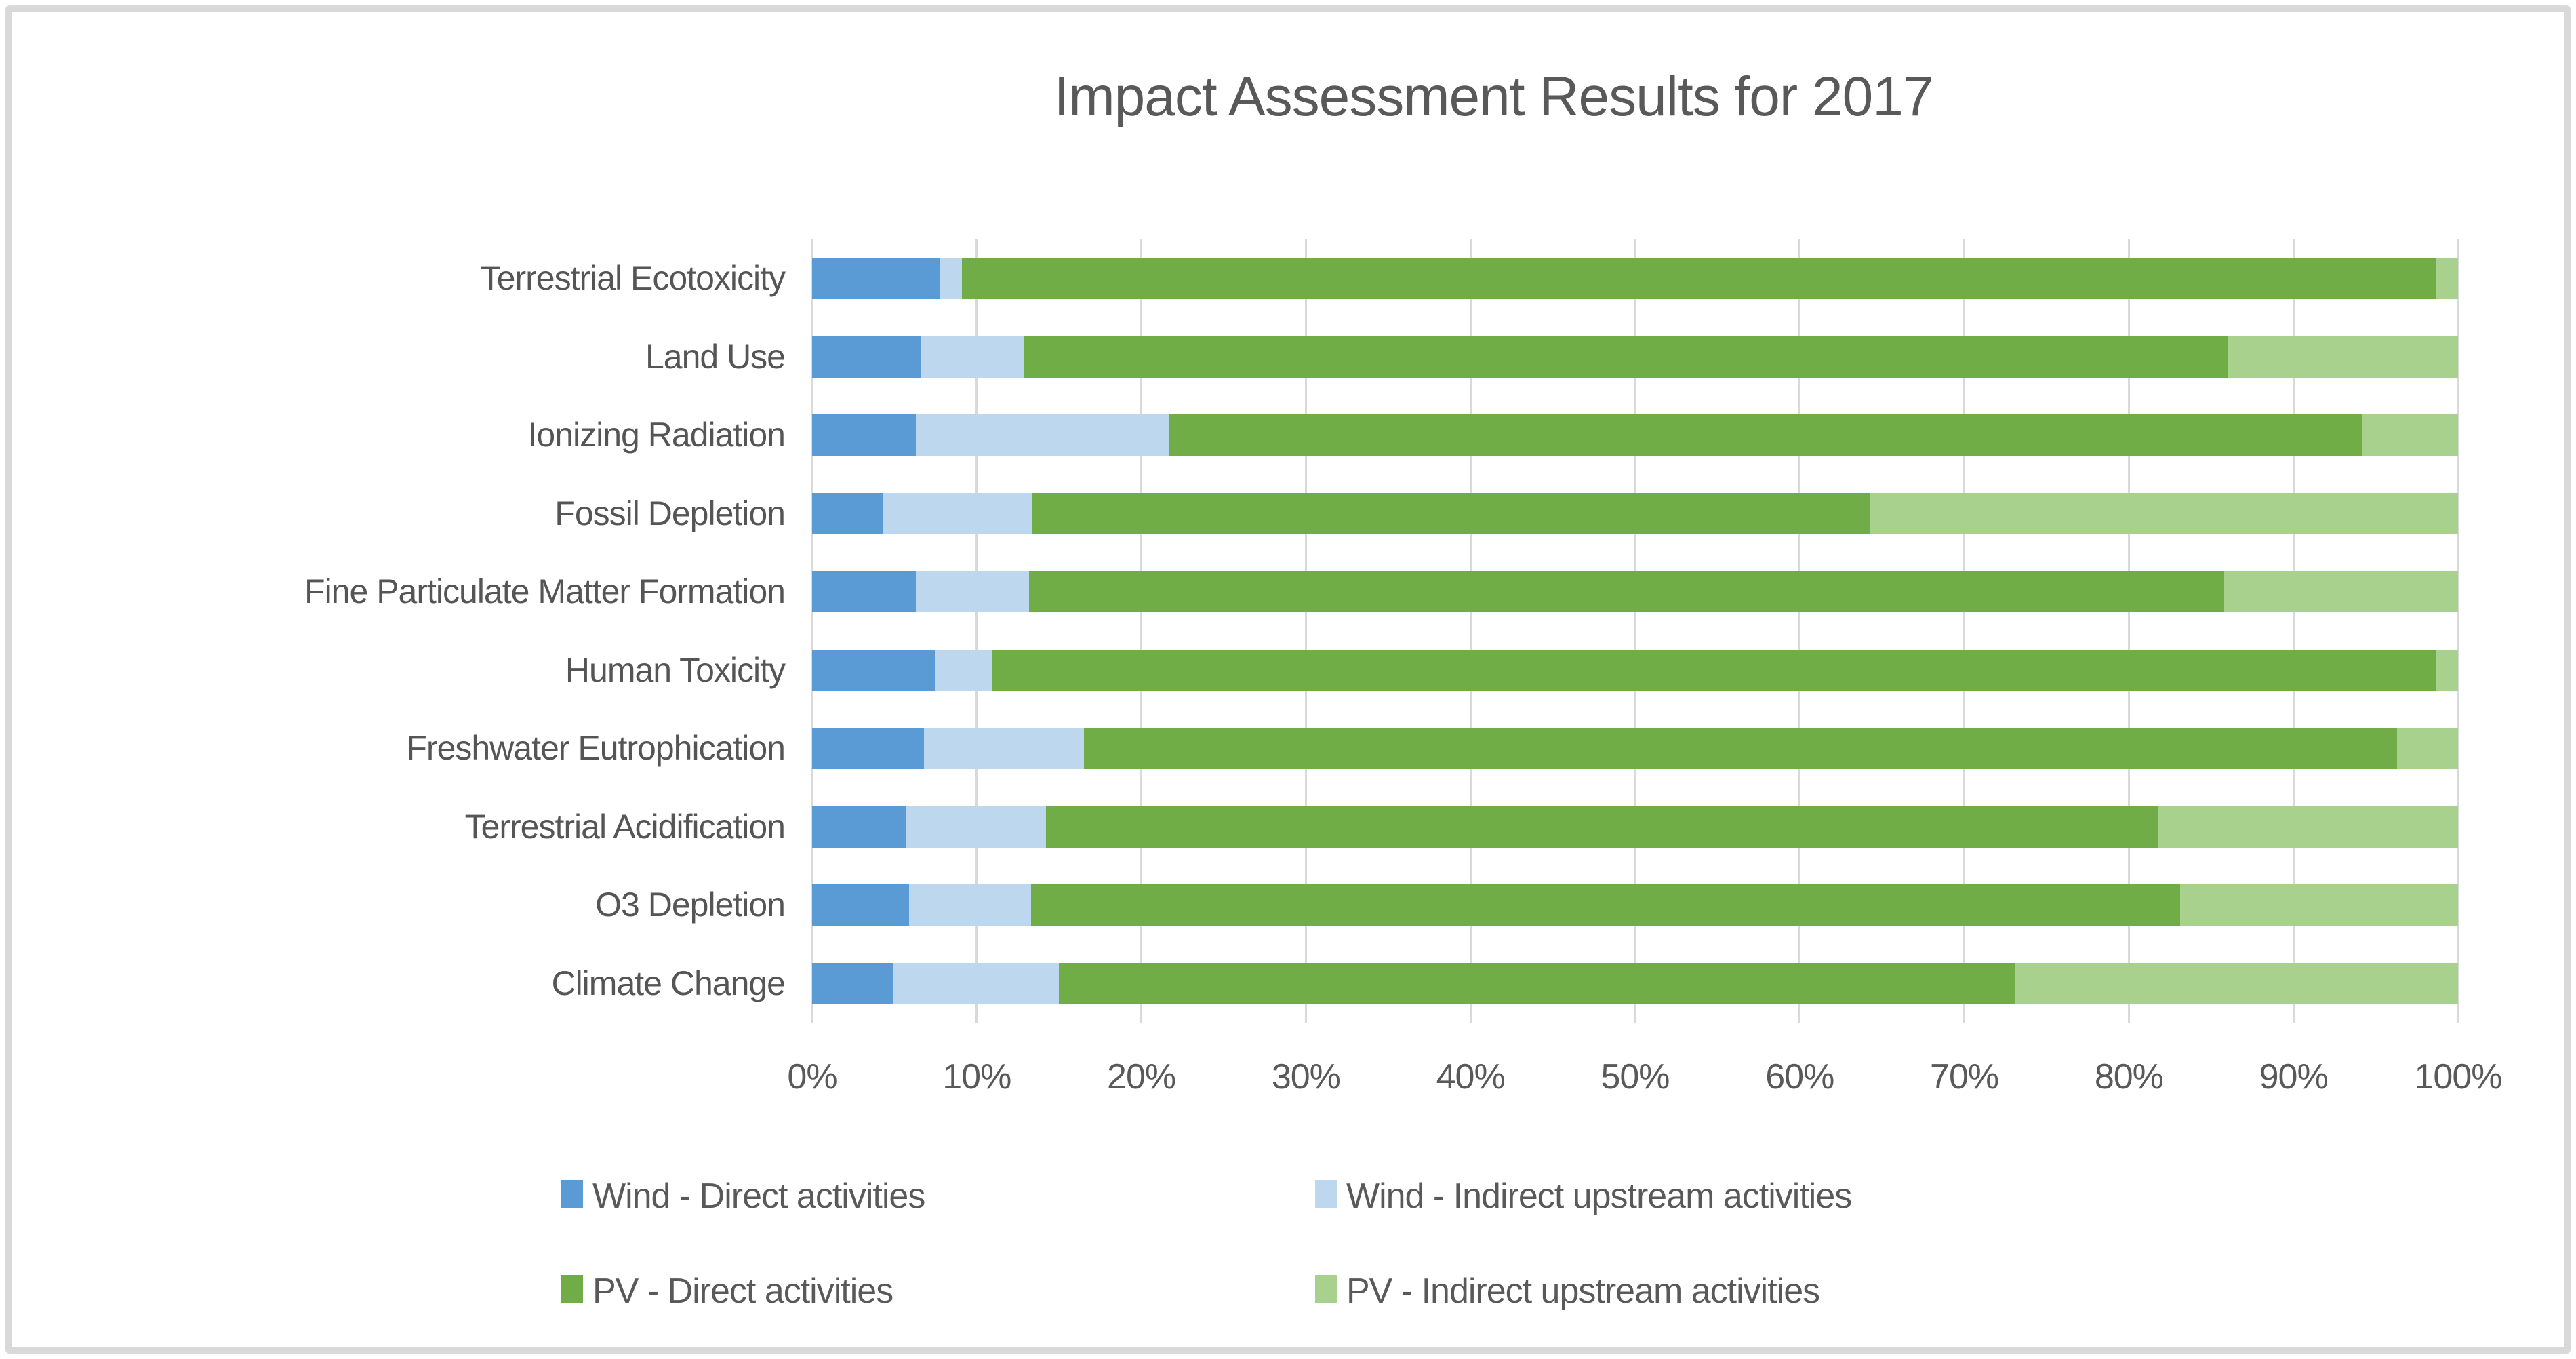 The width and height of the screenshot is (2576, 1359). What do you see at coordinates (1799, 1077) in the screenshot?
I see `x-tick-label: 60%` at bounding box center [1799, 1077].